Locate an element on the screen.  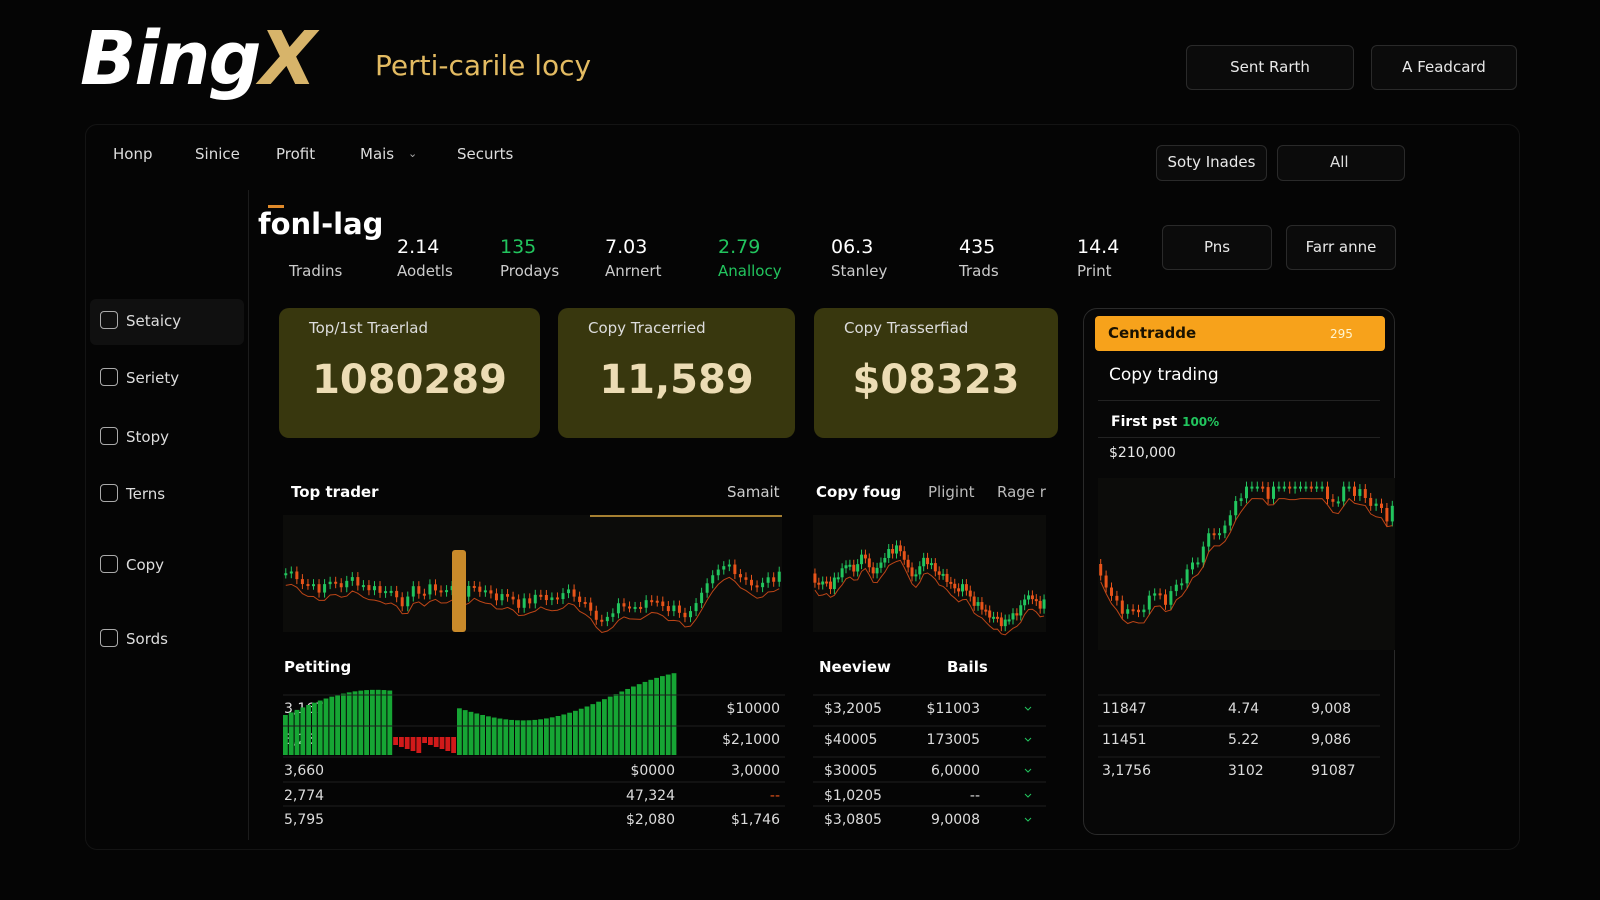
panel-sep is located at coordinates (1239, 400).